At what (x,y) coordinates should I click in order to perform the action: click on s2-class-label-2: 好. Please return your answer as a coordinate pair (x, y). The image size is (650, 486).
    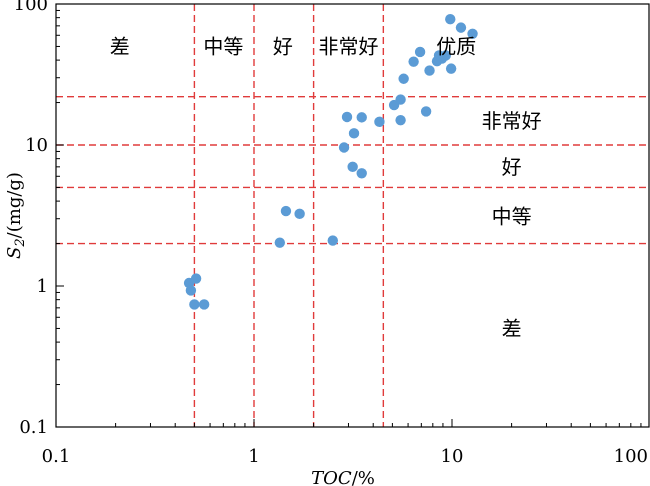
    Looking at the image, I should click on (512, 167).